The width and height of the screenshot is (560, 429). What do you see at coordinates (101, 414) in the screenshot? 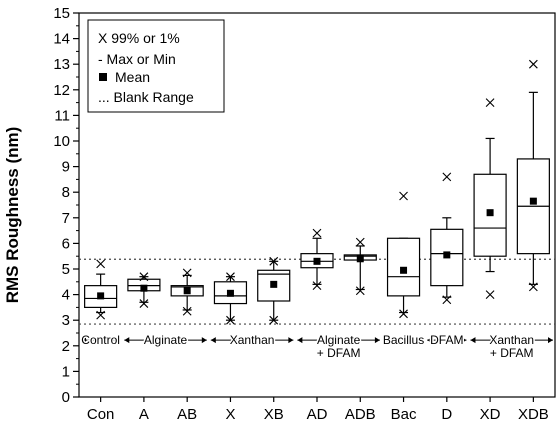
I see `x-tick-label: Con` at bounding box center [101, 414].